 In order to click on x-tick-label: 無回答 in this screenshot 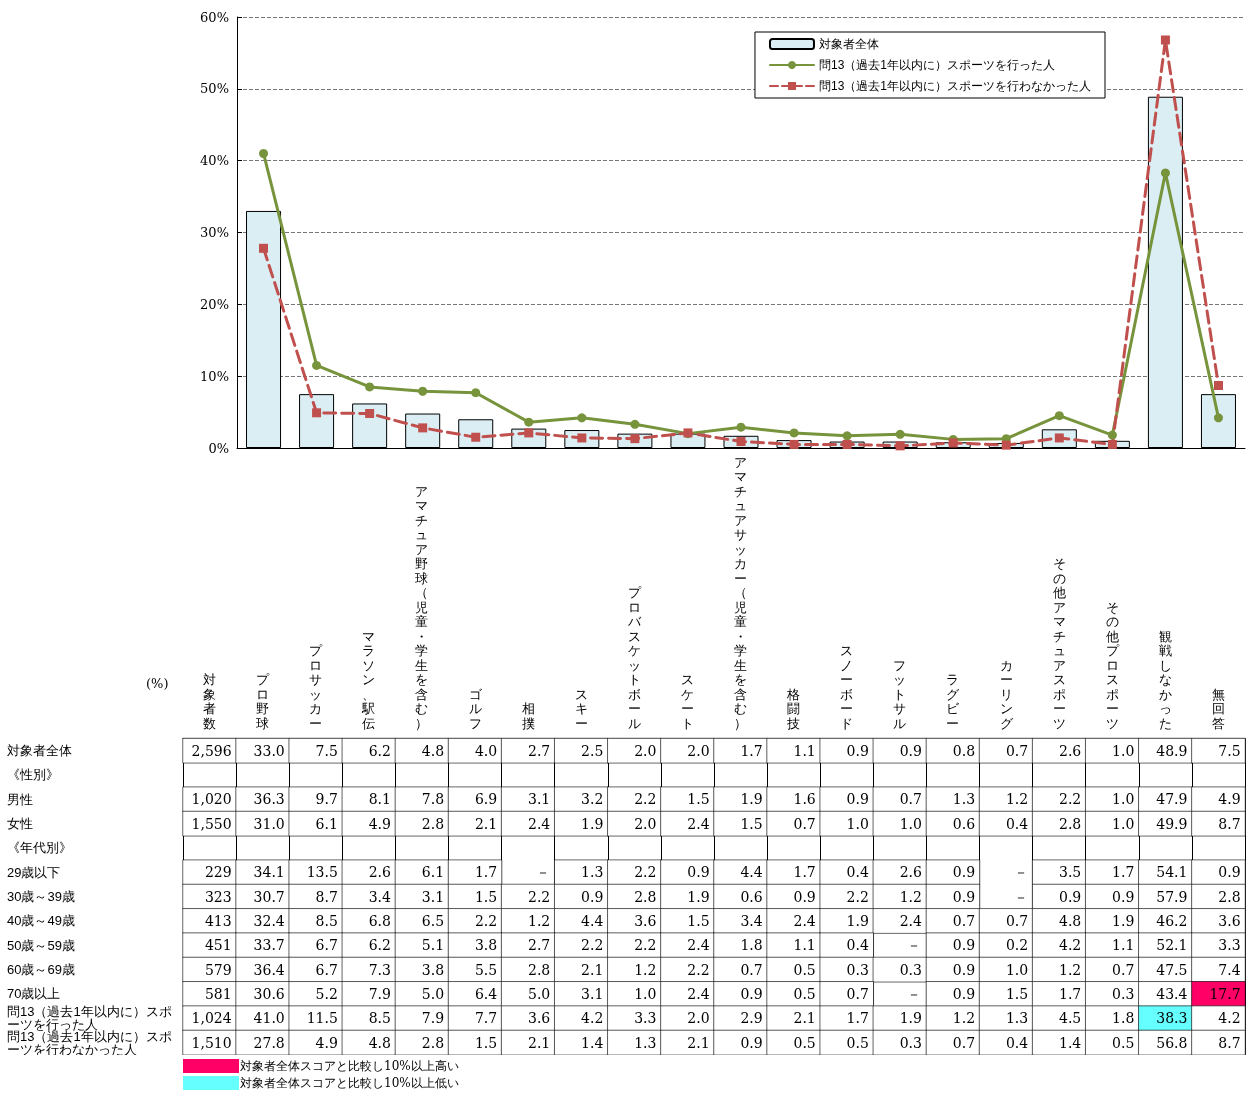, I will do `click(1218, 708)`.